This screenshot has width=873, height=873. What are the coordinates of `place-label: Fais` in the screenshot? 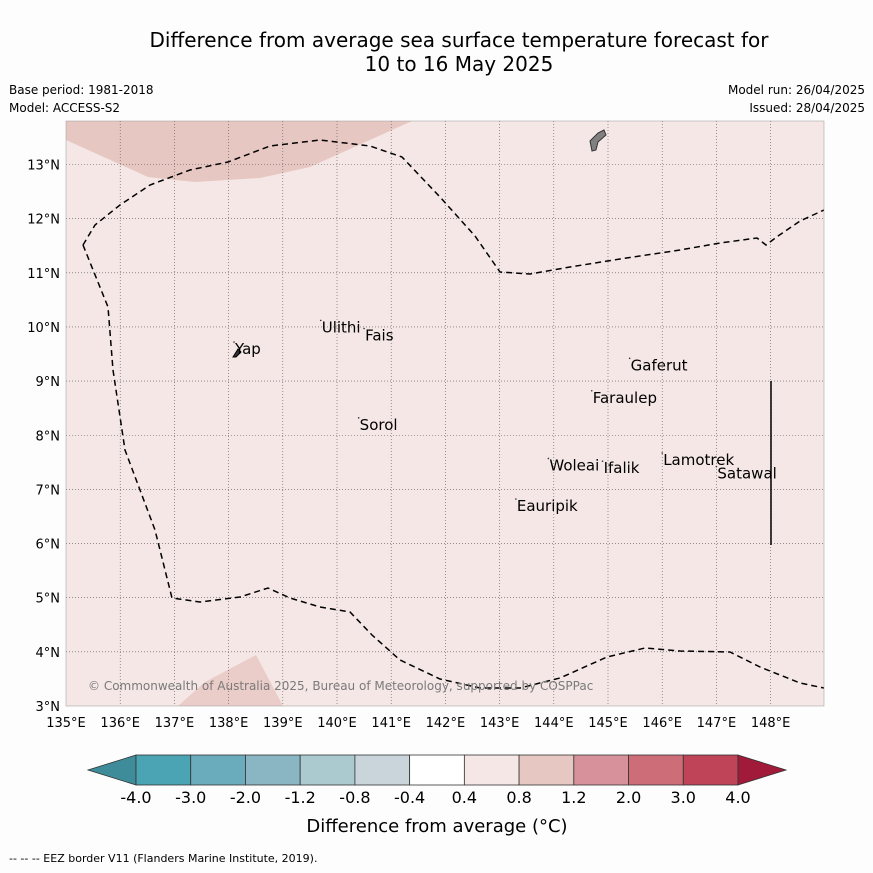 It's located at (379, 335).